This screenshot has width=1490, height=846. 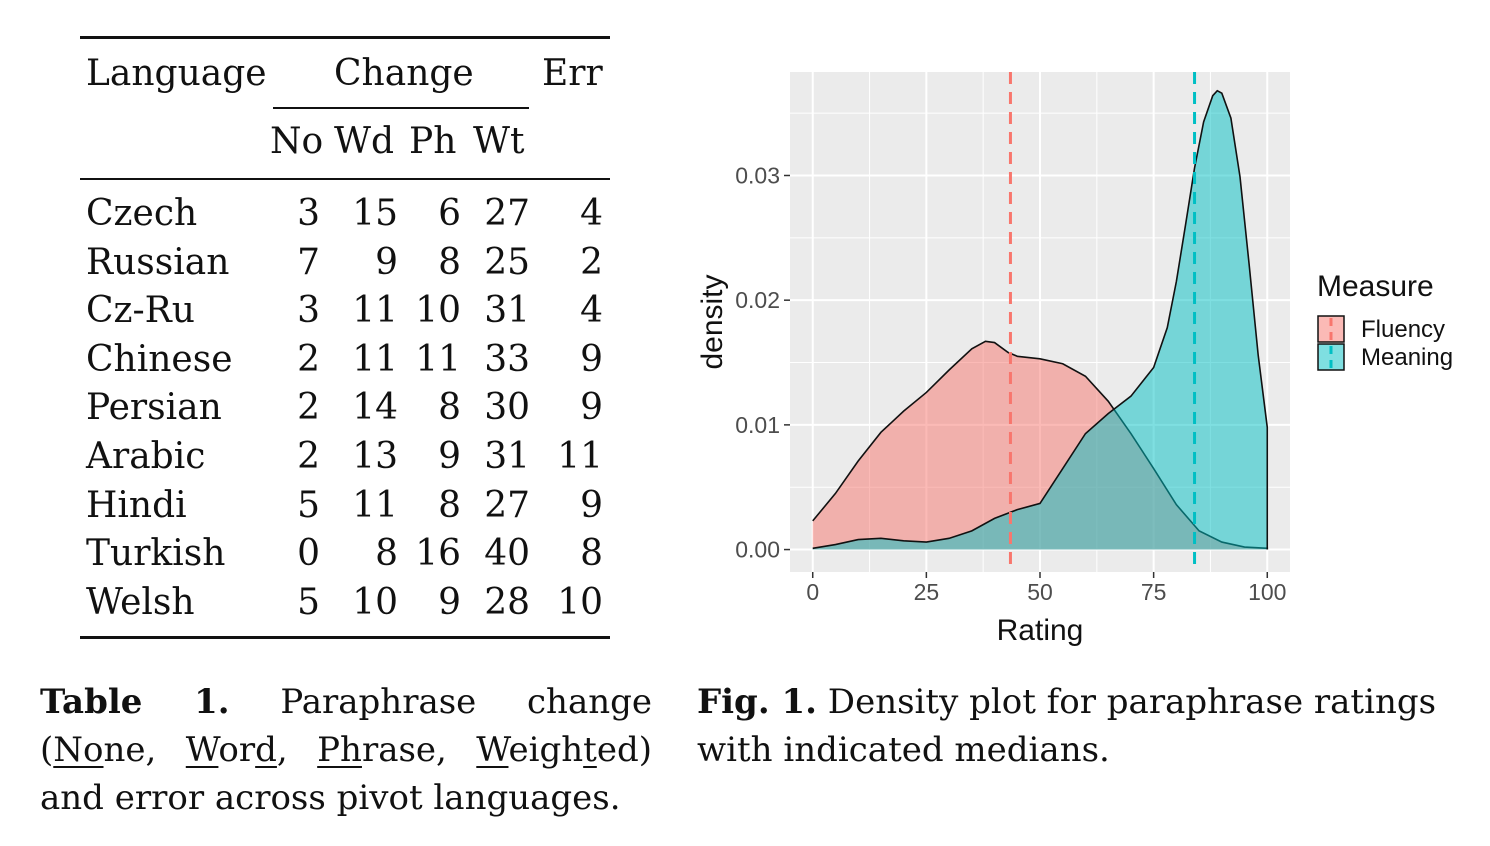 I want to click on cell-wt: 25, so click(x=507, y=262).